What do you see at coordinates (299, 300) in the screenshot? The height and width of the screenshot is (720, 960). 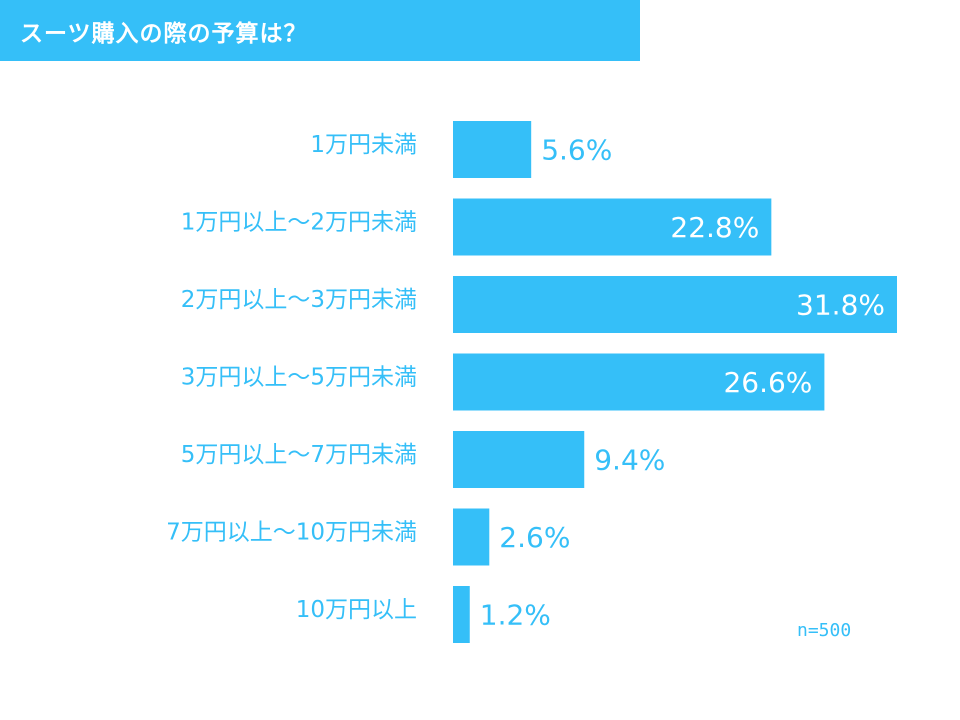 I see `category-label: 2万円以上～3万円未満` at bounding box center [299, 300].